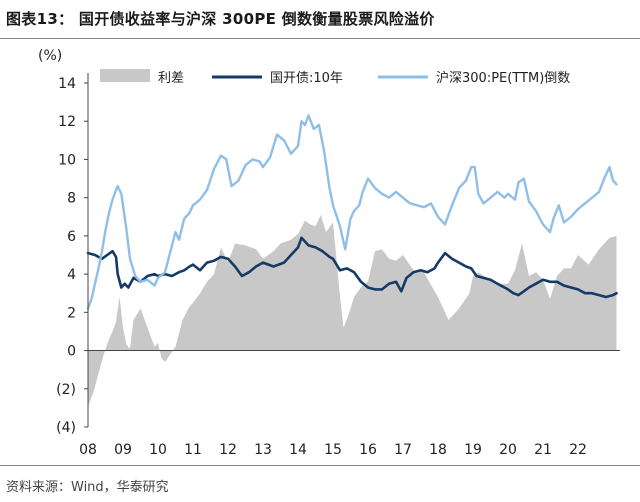 This screenshot has width=640, height=502. Describe the element at coordinates (193, 450) in the screenshot. I see `x-tick-label: 11` at that location.